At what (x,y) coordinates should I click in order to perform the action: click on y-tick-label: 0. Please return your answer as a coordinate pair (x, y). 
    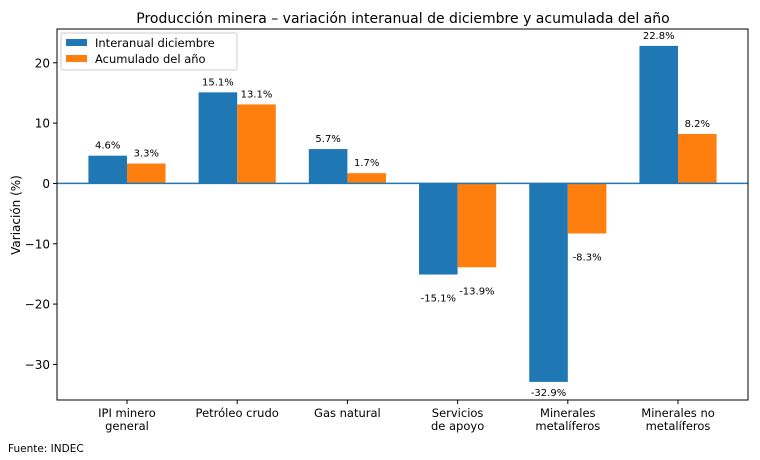
    Looking at the image, I should click on (46, 184).